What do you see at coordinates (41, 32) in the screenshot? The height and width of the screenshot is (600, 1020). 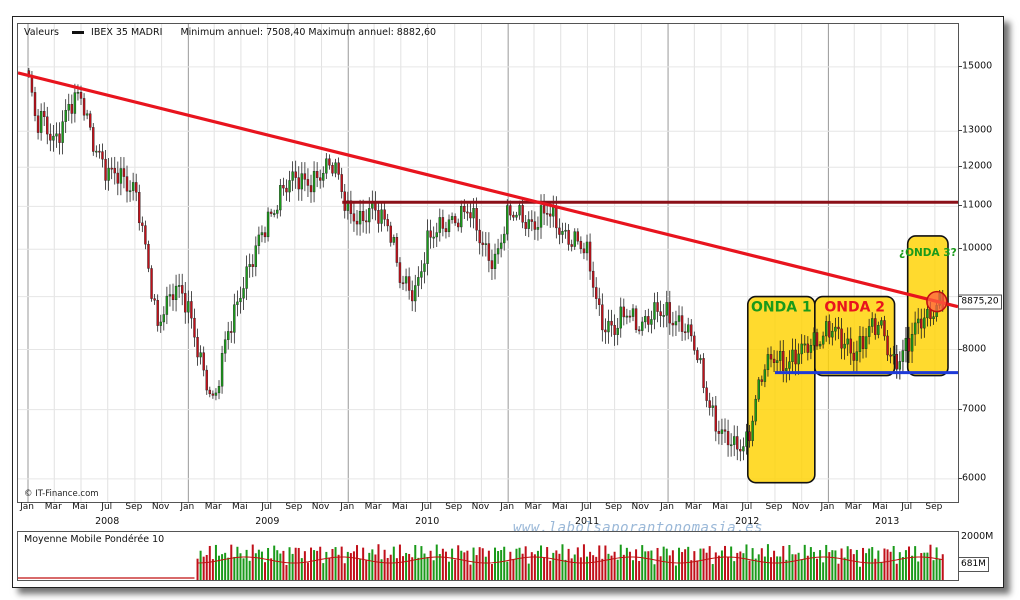 I see `header-prefix: Valeurs` at bounding box center [41, 32].